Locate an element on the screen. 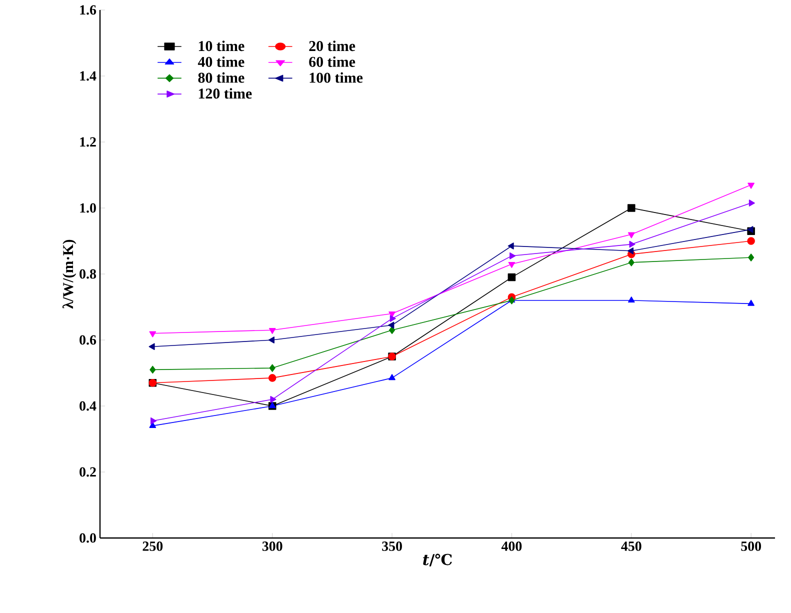  legend-label: 120 time is located at coordinates (225, 93).